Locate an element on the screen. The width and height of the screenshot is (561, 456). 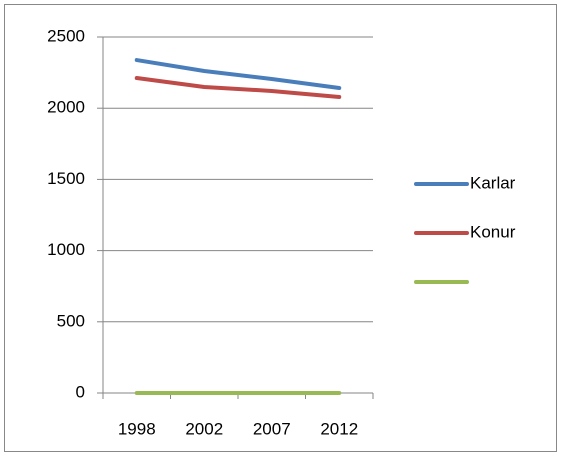
x-tick-label: 2002 is located at coordinates (204, 428).